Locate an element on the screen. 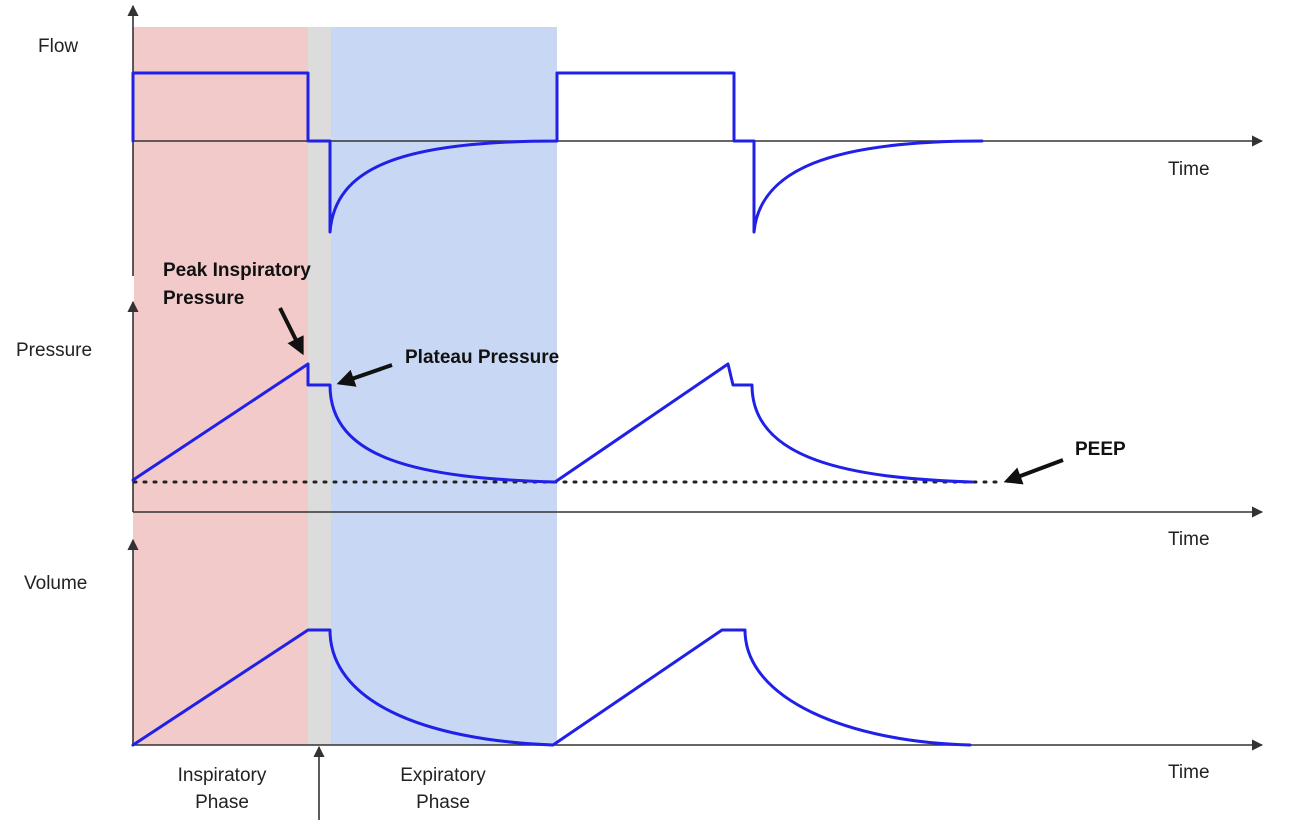  pressure-time-label: Time is located at coordinates (1189, 539).